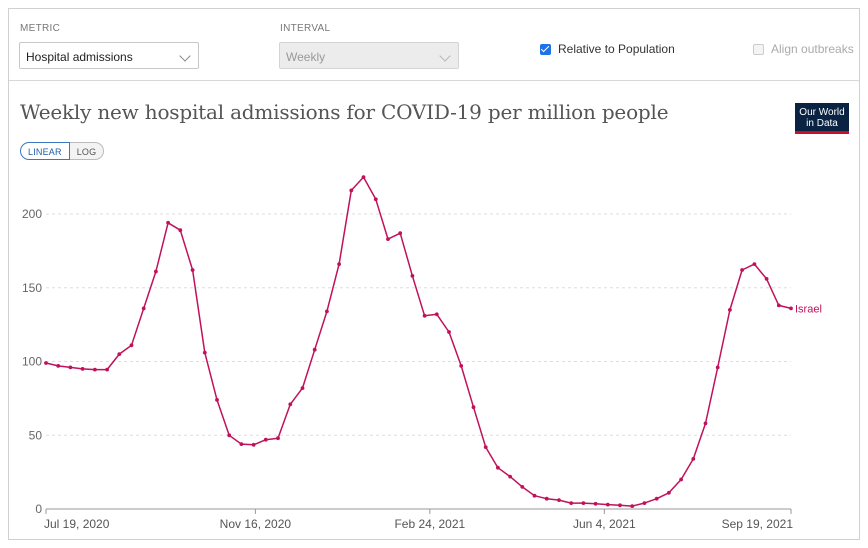  What do you see at coordinates (45, 151) in the screenshot?
I see `linear-scale-button: LINEAR` at bounding box center [45, 151].